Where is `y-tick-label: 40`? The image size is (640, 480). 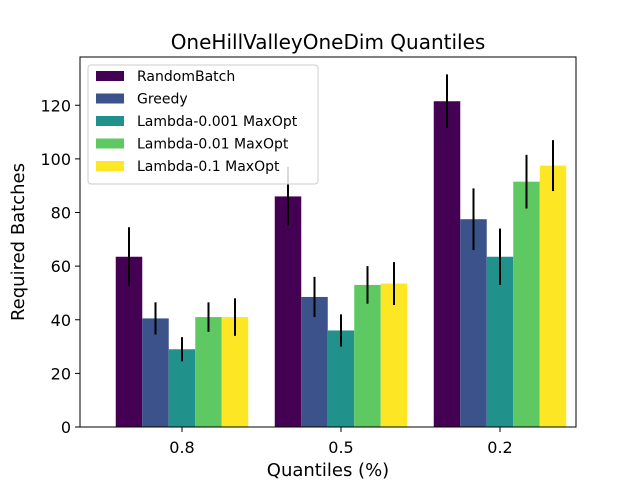
y-tick-label: 40 is located at coordinates (61, 320).